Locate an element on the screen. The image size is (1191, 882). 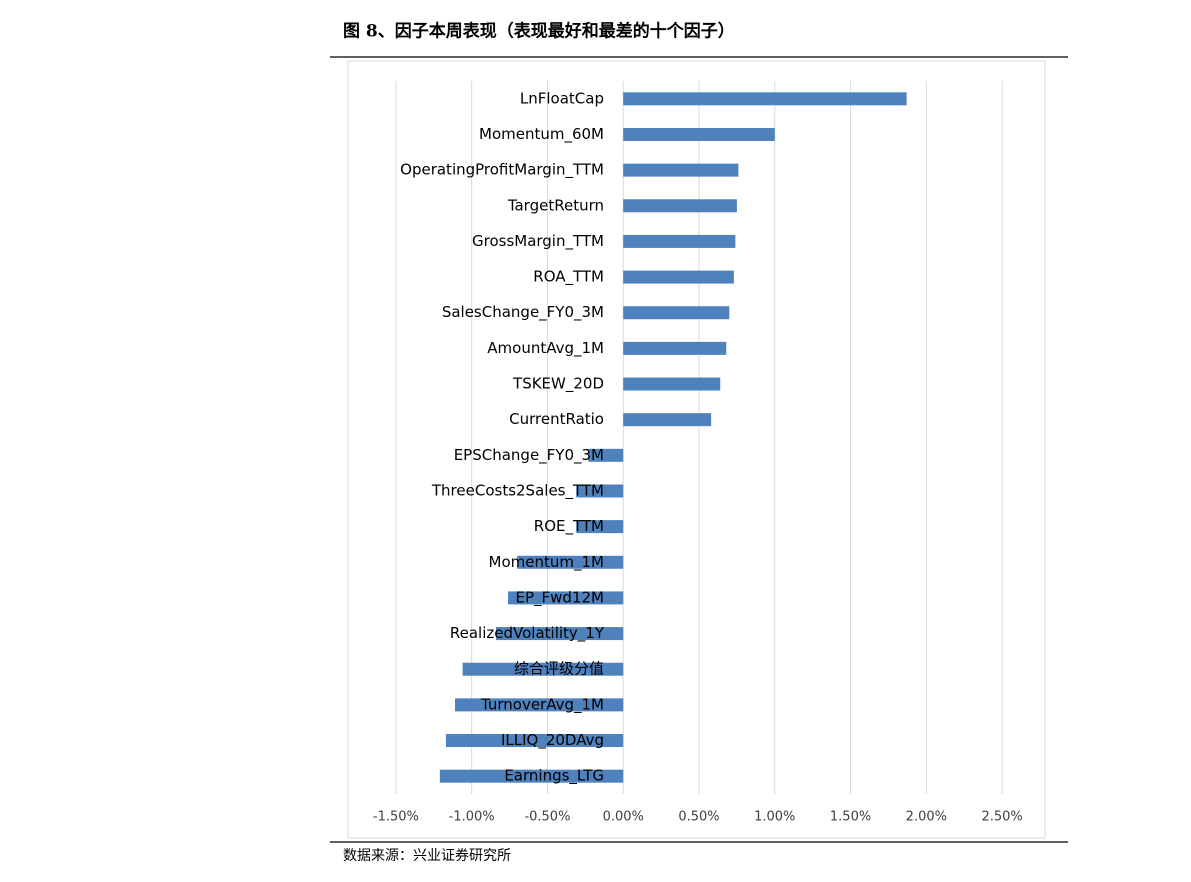
category-label: ROE_TTM is located at coordinates (569, 526).